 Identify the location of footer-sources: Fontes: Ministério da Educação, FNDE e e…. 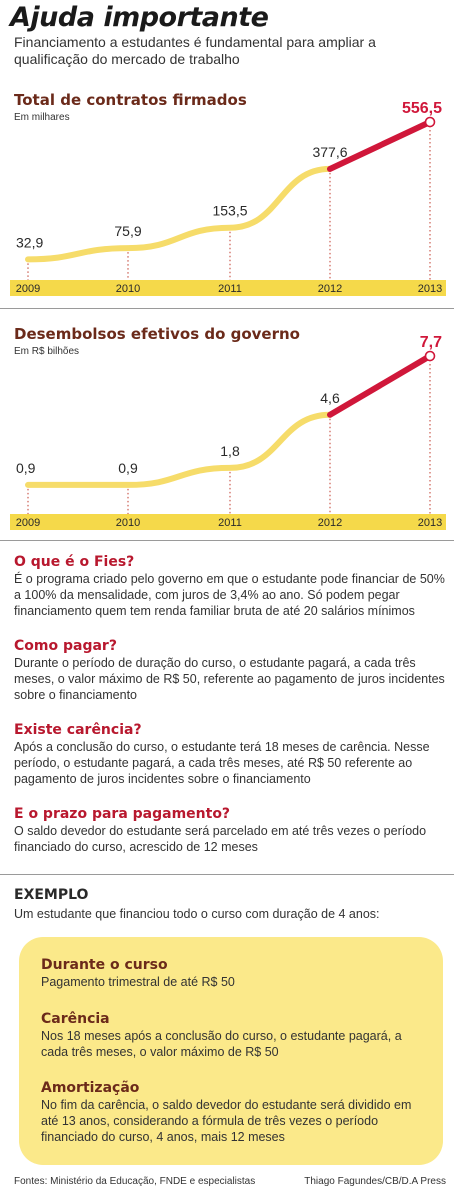
(135, 1181).